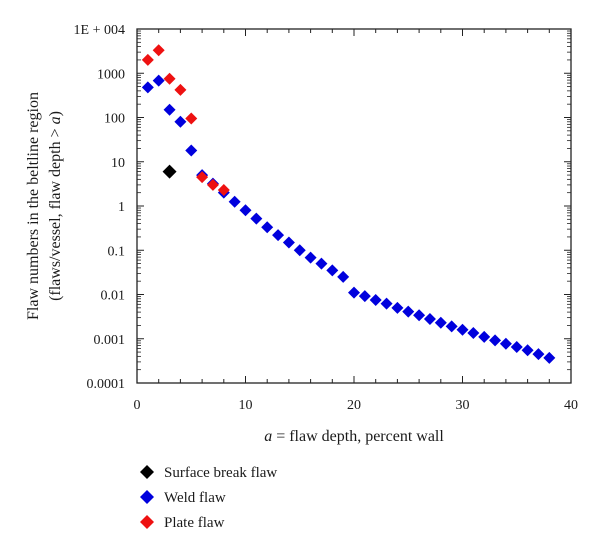 This screenshot has width=600, height=551. I want to click on x-axis-title: a = flaw depth, percent wall, so click(354, 436).